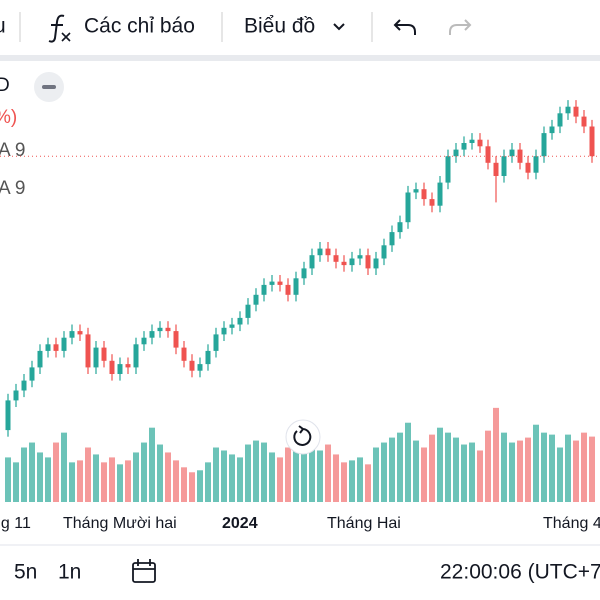  I want to click on reset-view-button, so click(303, 437).